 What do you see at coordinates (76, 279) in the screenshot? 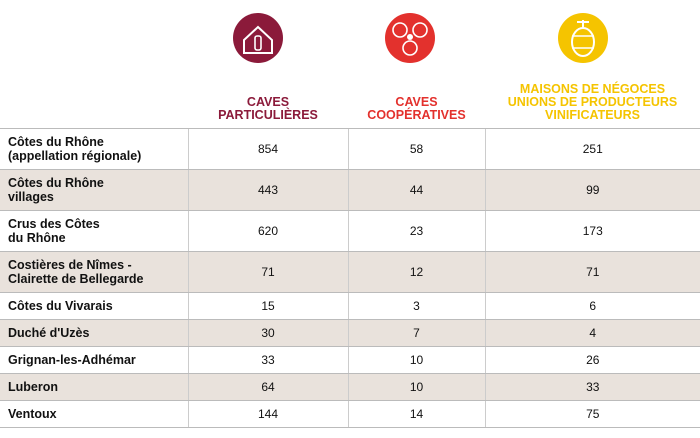
I see `label-line: Clairette de Bellegarde` at bounding box center [76, 279].